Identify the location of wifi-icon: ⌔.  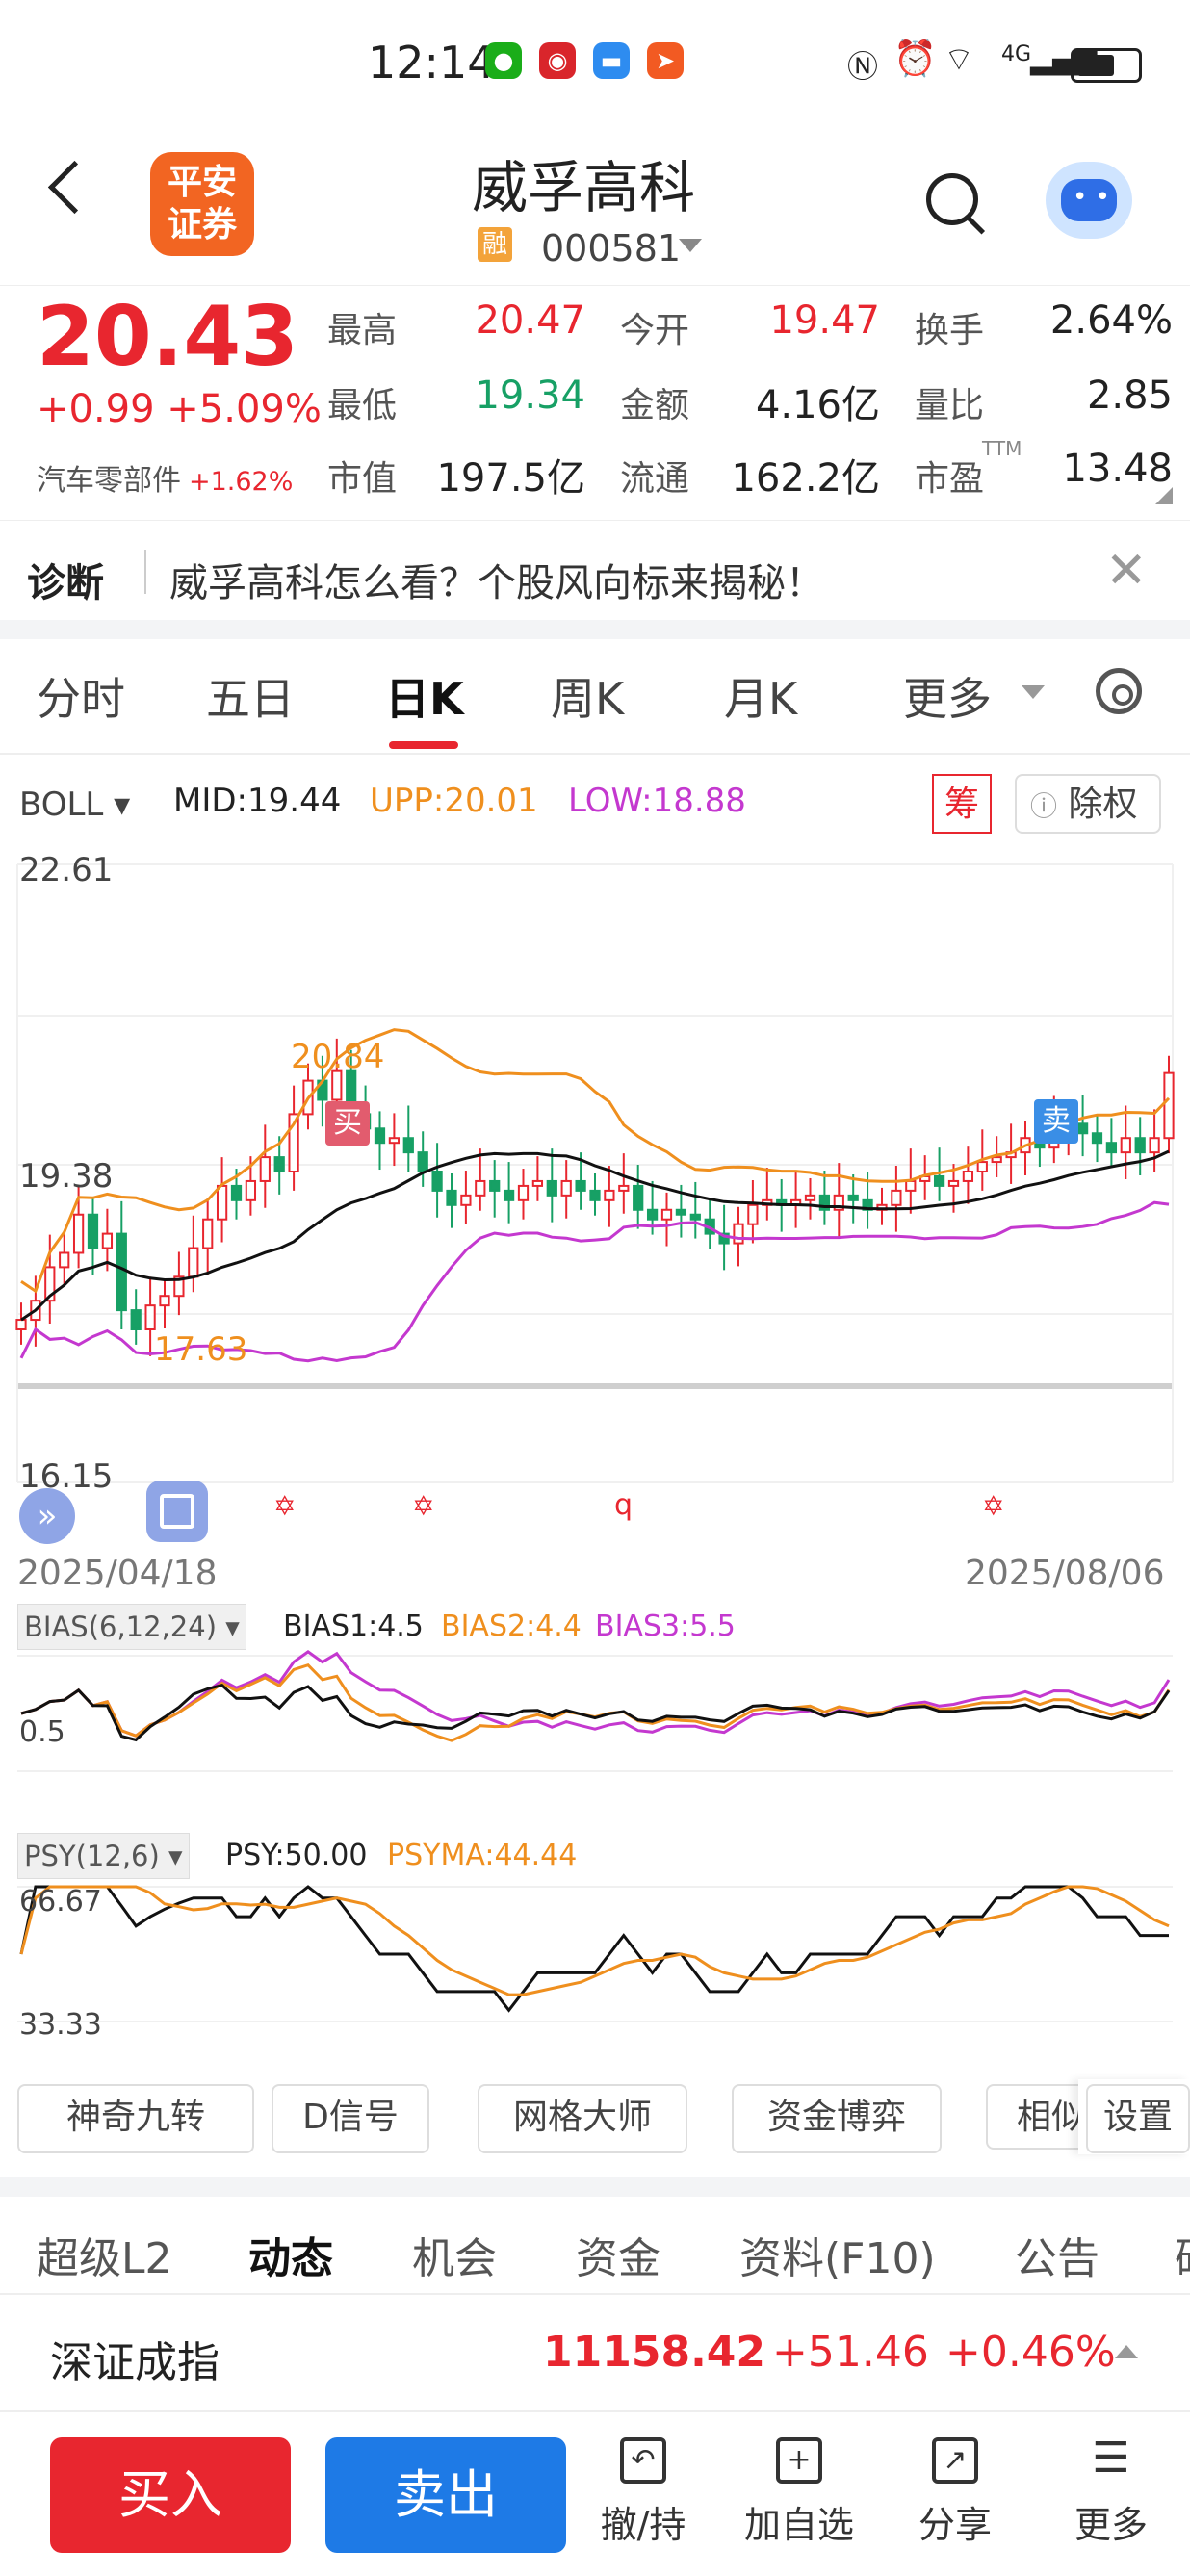
(959, 60).